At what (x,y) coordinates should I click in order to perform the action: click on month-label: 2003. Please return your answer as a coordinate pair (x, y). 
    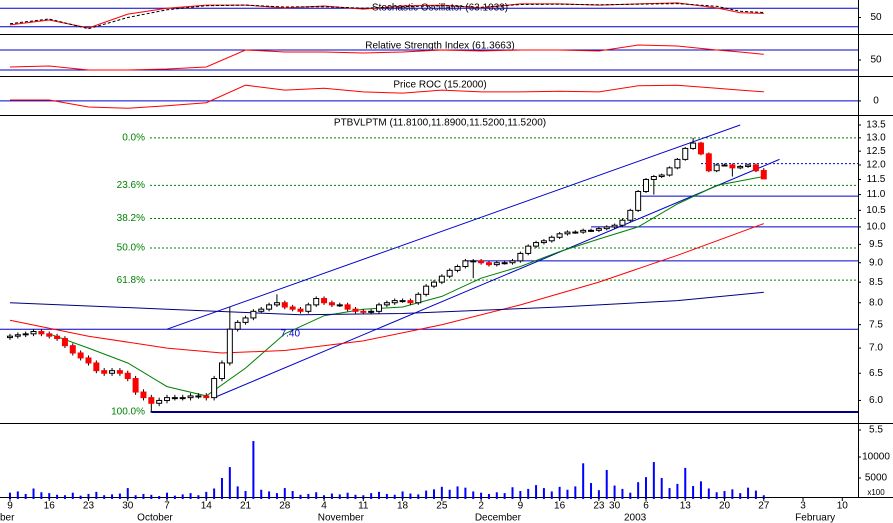
    Looking at the image, I should click on (635, 518).